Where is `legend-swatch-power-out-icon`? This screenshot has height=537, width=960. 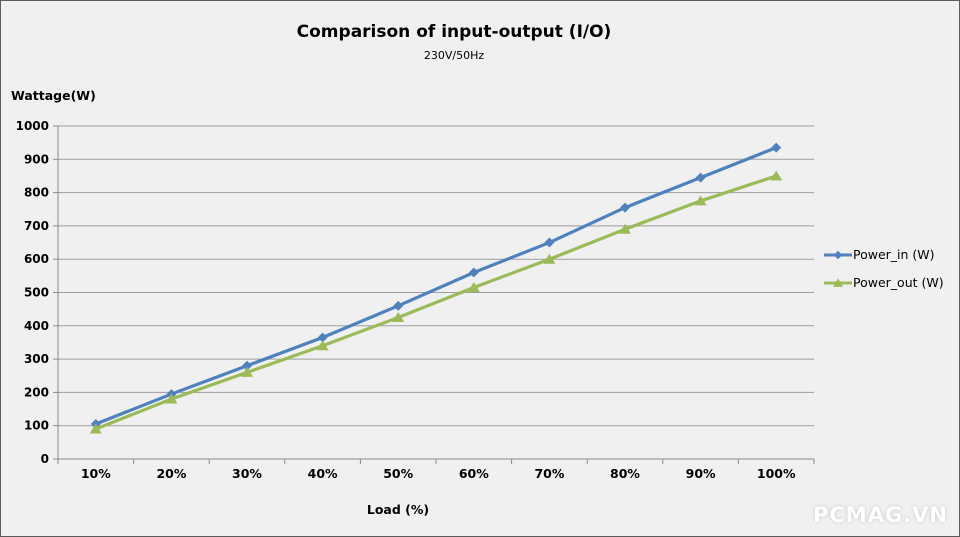
legend-swatch-power-out-icon is located at coordinates (838, 282).